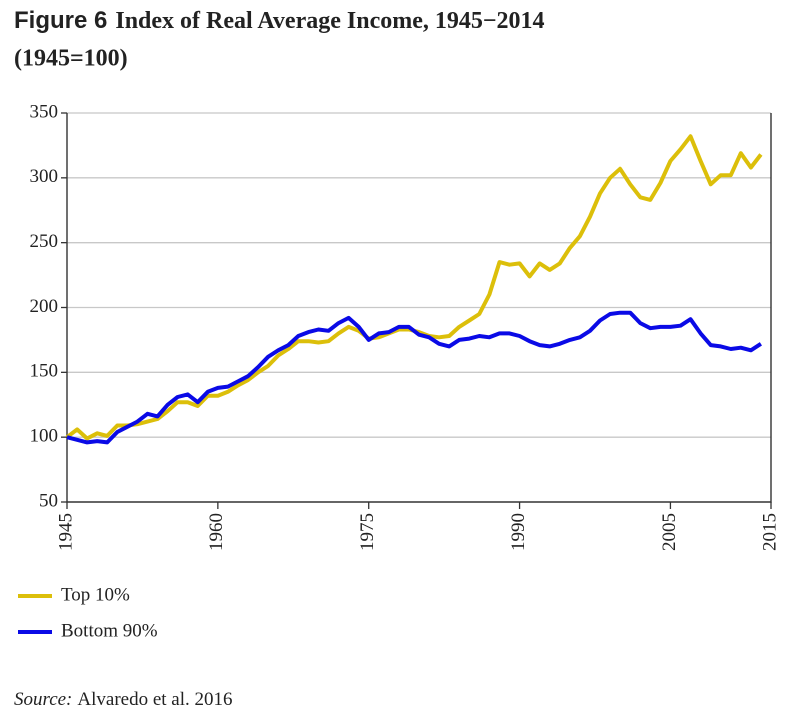 The image size is (807, 726). Describe the element at coordinates (44, 371) in the screenshot. I see `y-tick-label: 150` at that location.